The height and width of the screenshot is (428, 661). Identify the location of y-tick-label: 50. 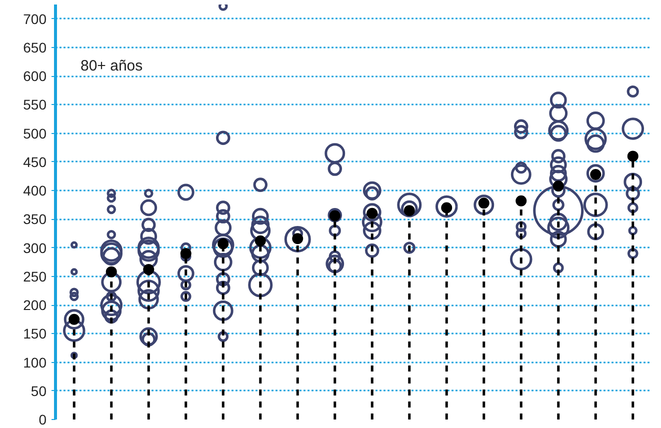
(38, 390).